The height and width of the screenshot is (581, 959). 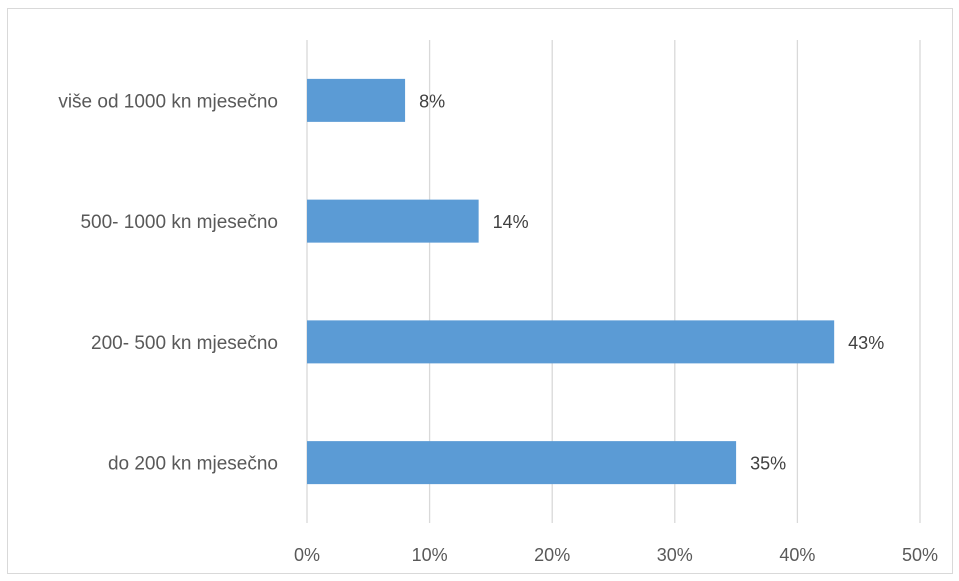 What do you see at coordinates (184, 343) in the screenshot?
I see `category-label: 200- 500 kn mjesečno` at bounding box center [184, 343].